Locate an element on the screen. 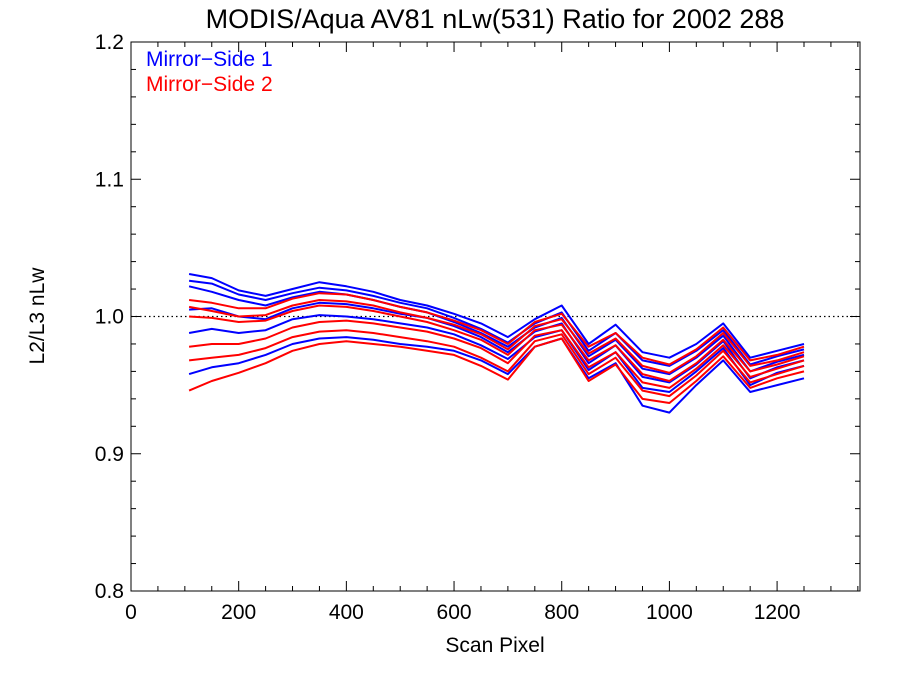  x-axis-label: Scan Pixel is located at coordinates (494, 645).